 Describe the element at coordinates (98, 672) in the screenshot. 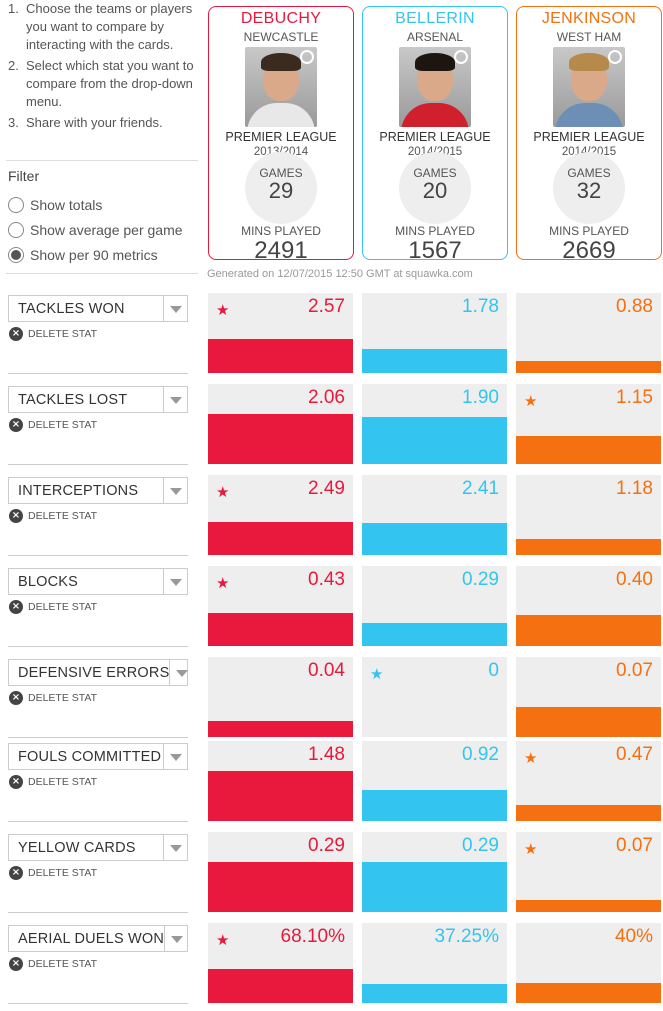

I see `stat-dropdown: DEFENSIVE ERRORS` at that location.